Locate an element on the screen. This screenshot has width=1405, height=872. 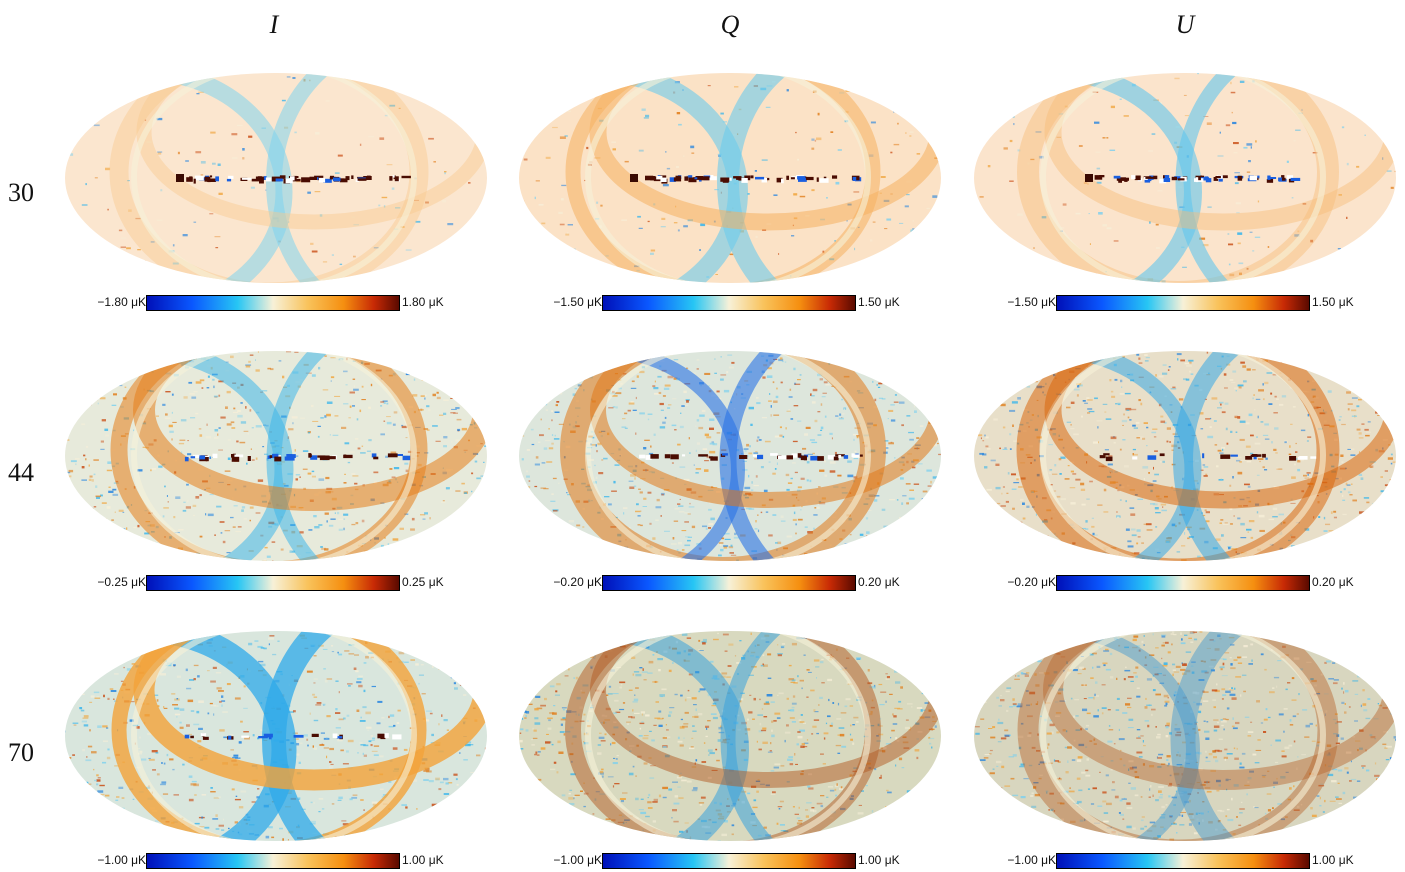
map-30-u is located at coordinates (1185, 178).